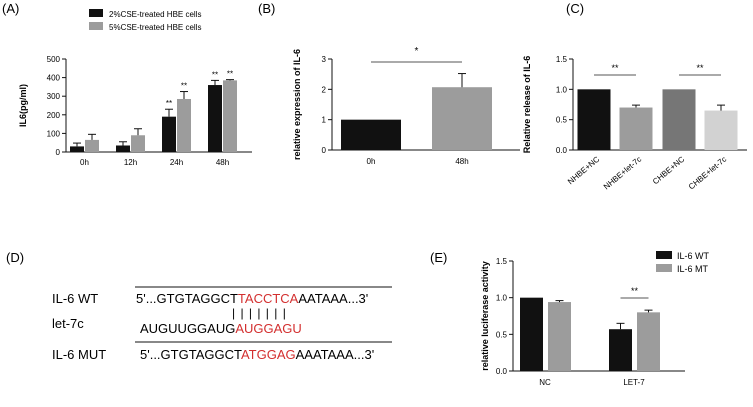  I want to click on chart-c-x-tick-label: CHBE+NC, so click(668, 170).